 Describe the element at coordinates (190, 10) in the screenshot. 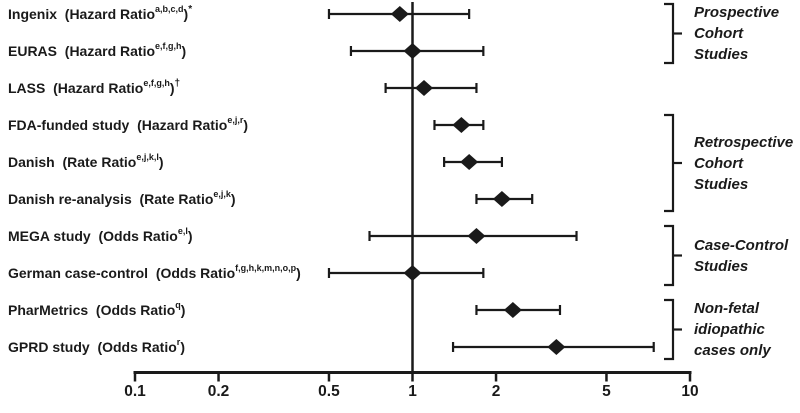

I see `footnote-marker: *` at that location.